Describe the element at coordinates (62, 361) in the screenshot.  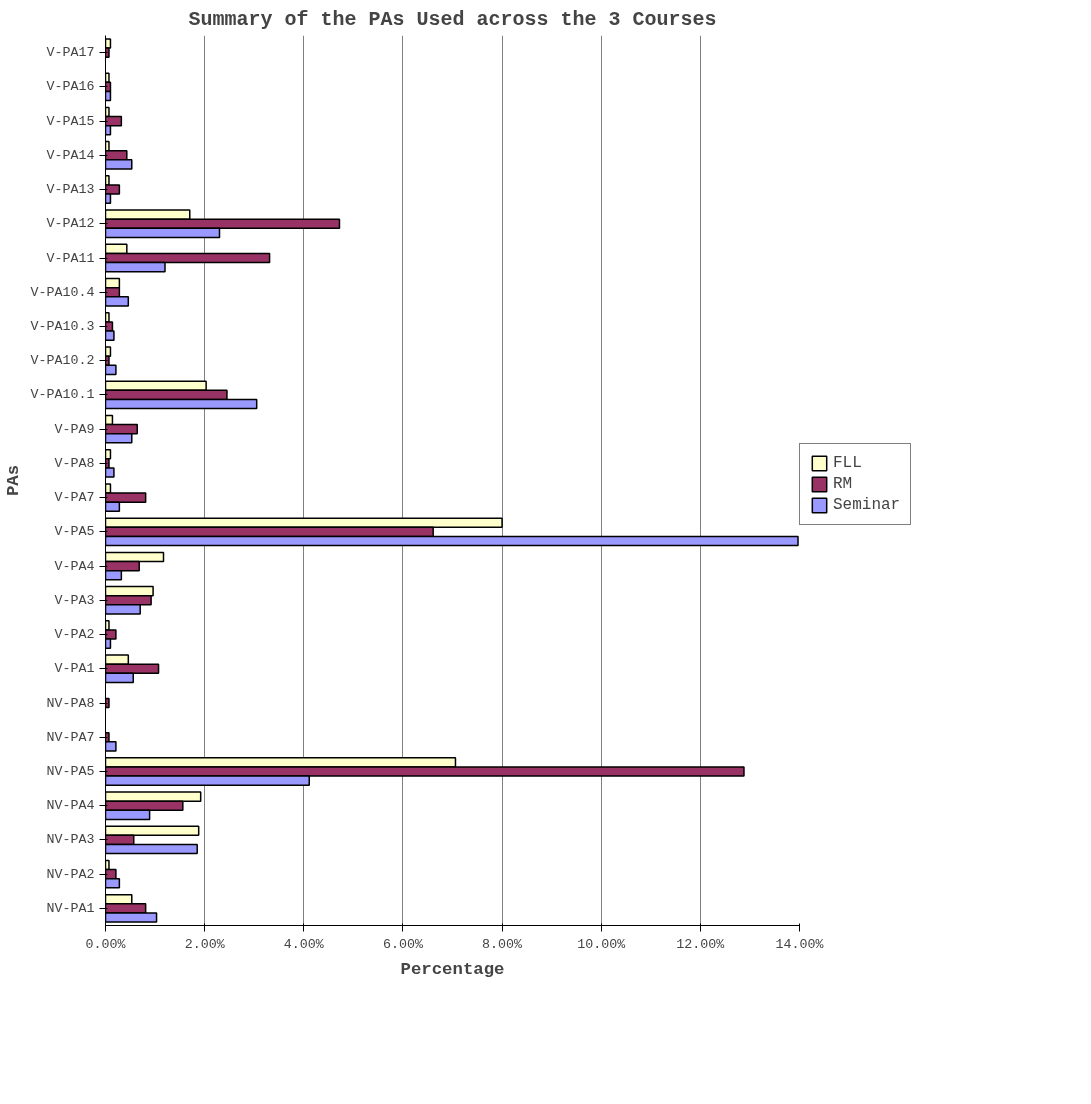
I see `y-tick-label: V-PA10.2` at that location.